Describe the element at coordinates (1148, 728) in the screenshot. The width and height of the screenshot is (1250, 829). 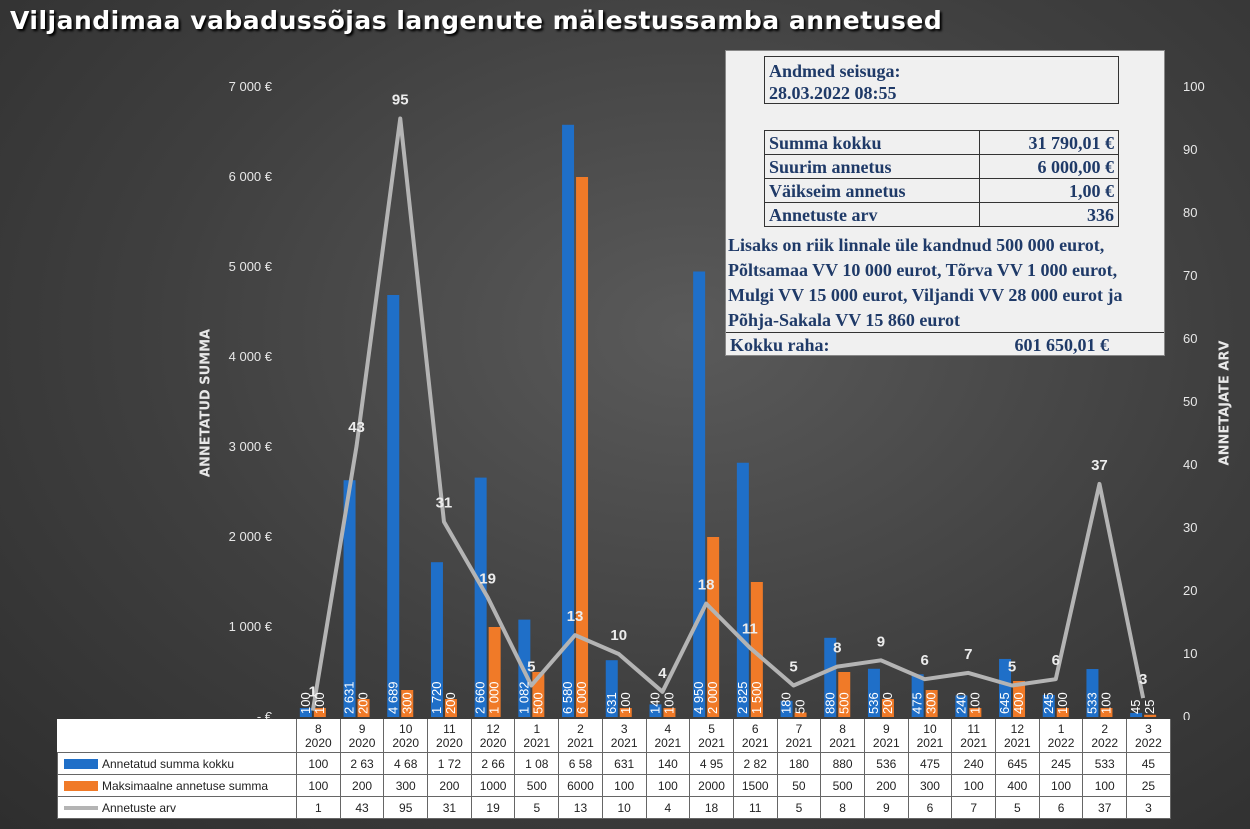
I see `month-label: 3` at that location.